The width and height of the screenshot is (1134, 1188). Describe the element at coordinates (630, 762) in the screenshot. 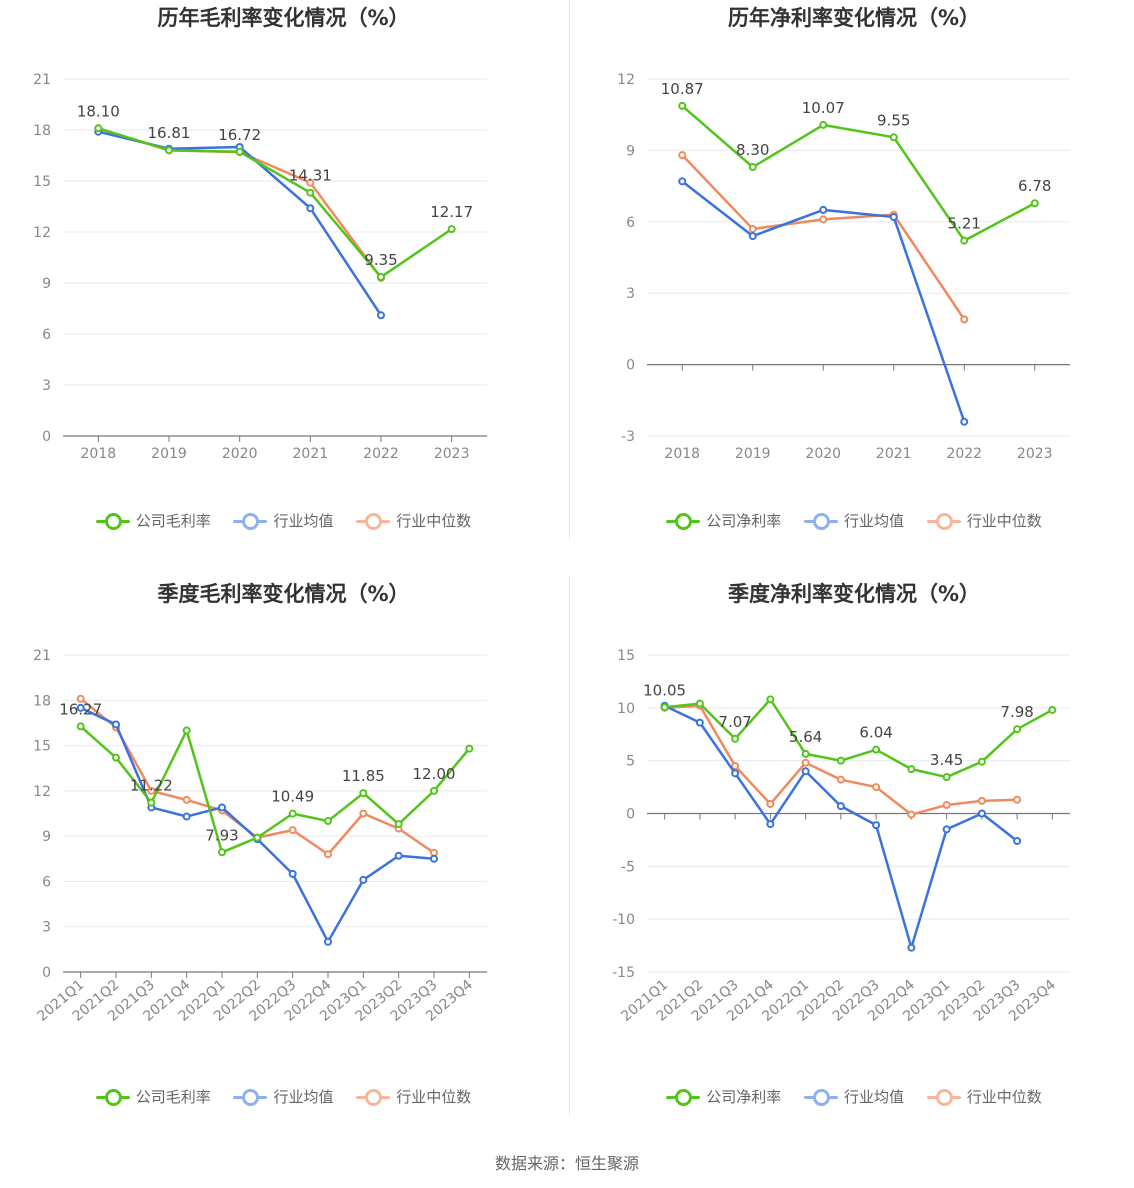

I see `y-tick-label: 5` at that location.